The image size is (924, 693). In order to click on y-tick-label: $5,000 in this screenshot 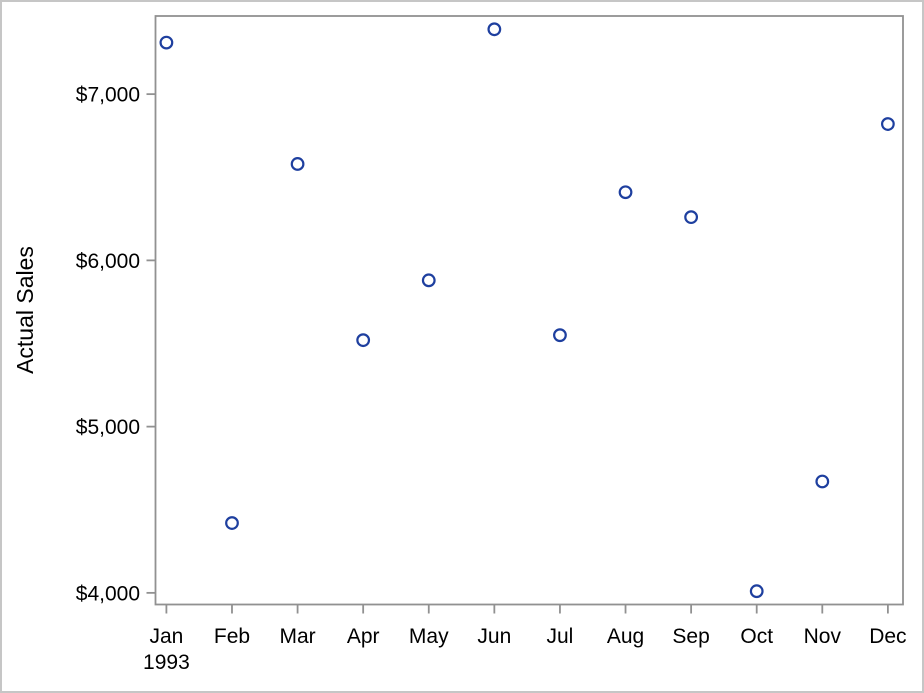, I will do `click(108, 427)`.